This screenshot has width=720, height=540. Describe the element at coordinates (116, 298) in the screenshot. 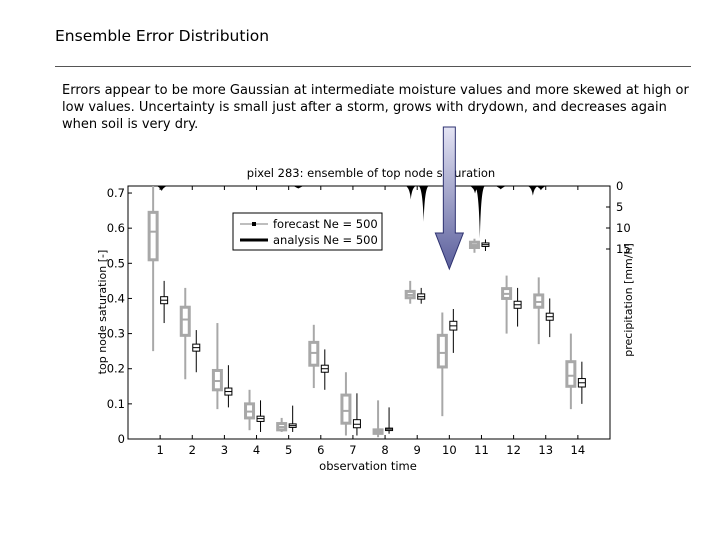

I see `y-tick-label: 0.4` at that location.